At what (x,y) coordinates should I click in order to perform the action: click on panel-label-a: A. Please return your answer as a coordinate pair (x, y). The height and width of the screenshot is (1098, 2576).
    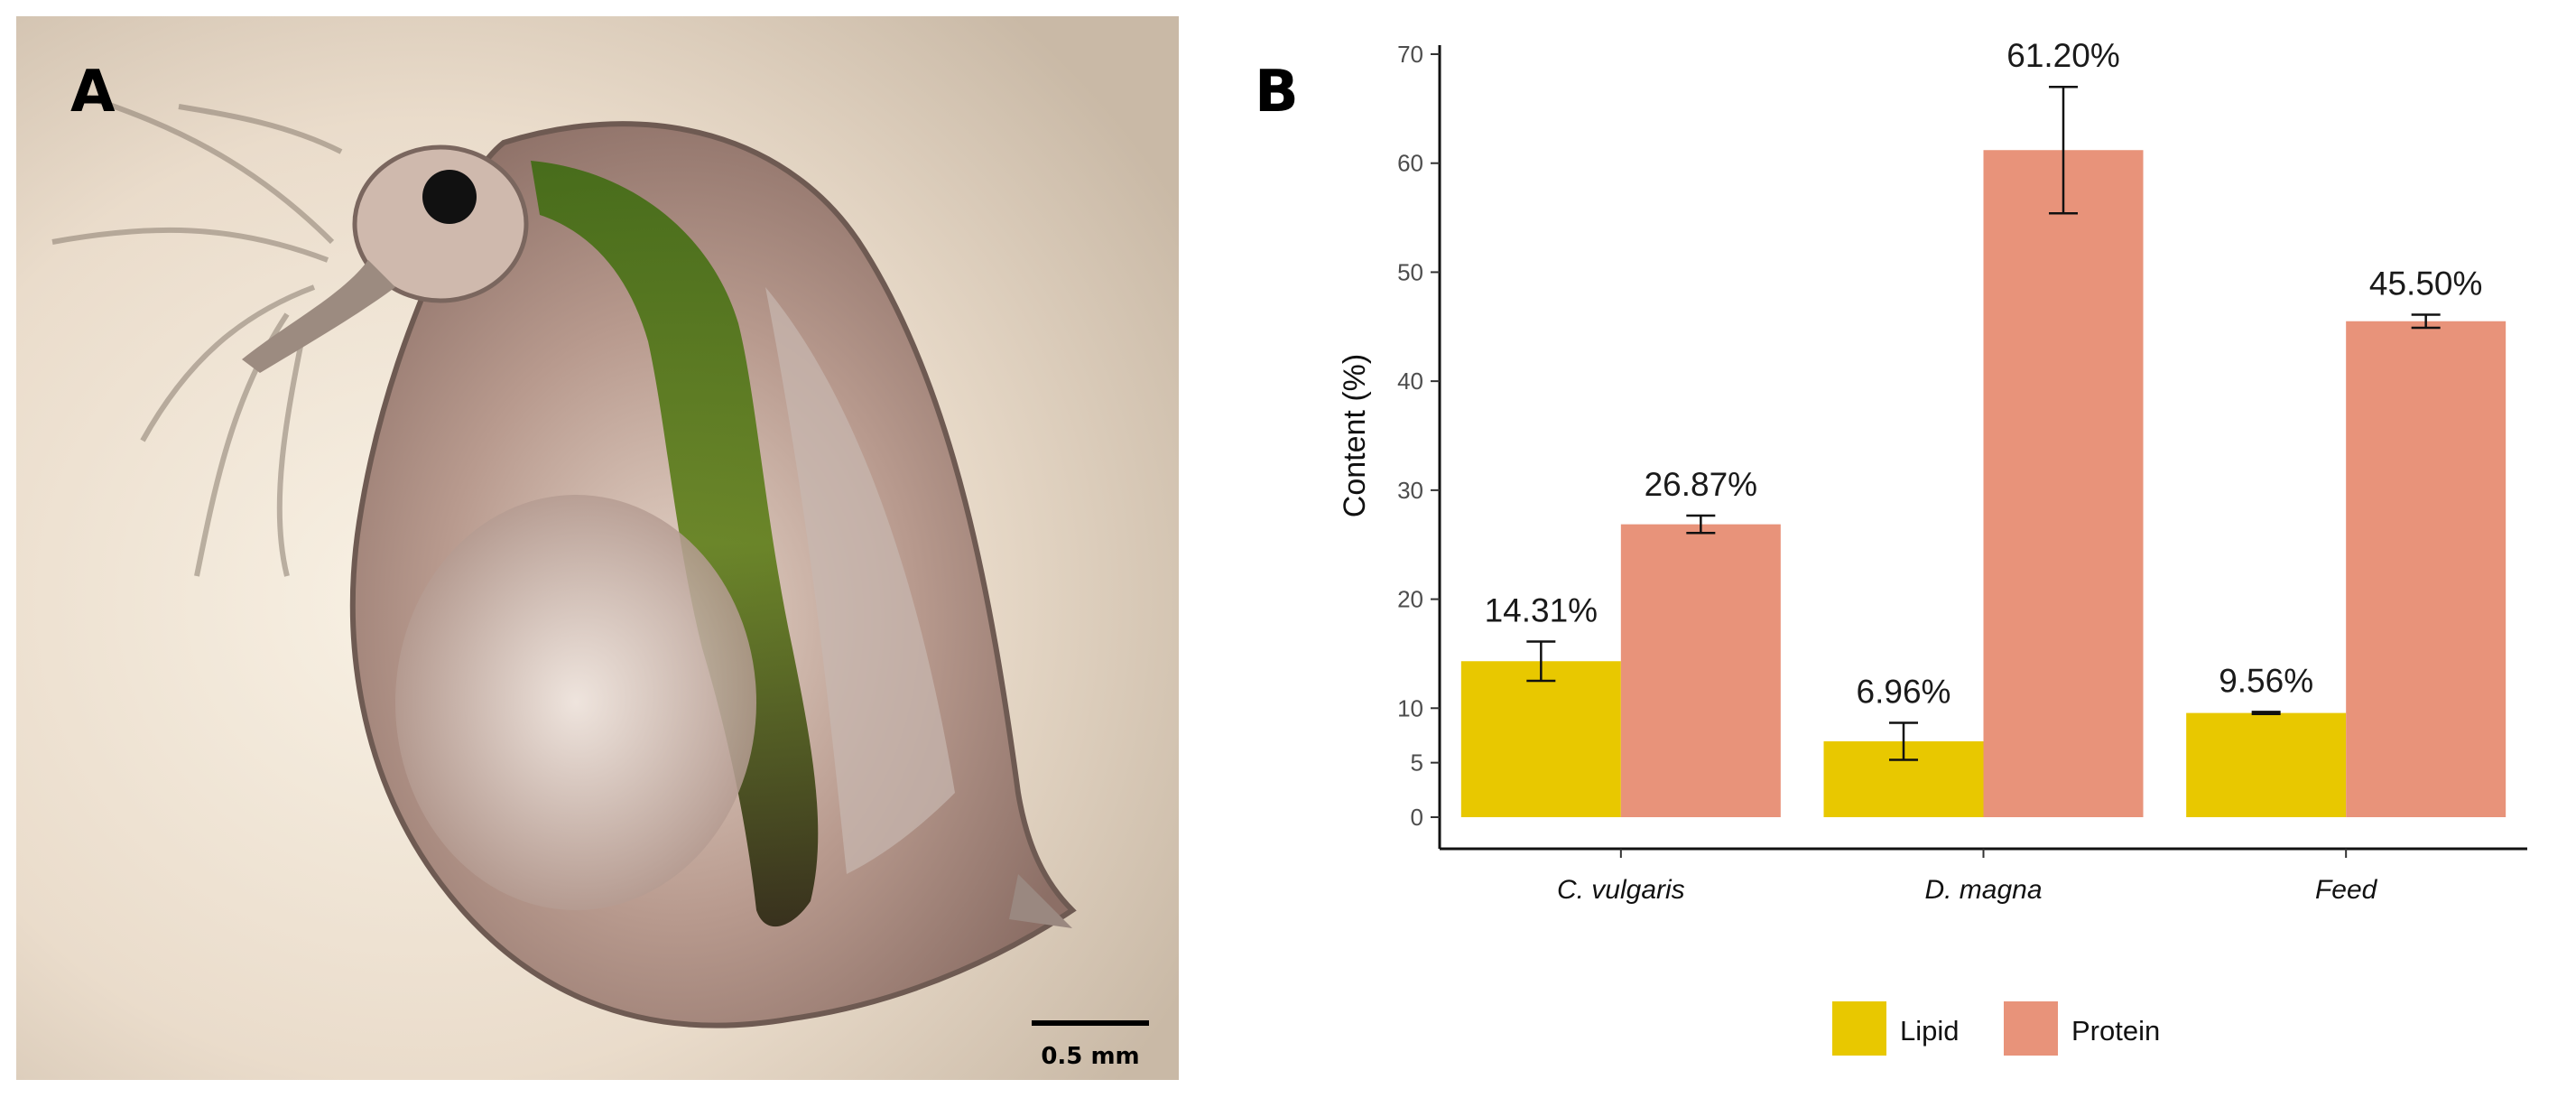
    Looking at the image, I should click on (93, 92).